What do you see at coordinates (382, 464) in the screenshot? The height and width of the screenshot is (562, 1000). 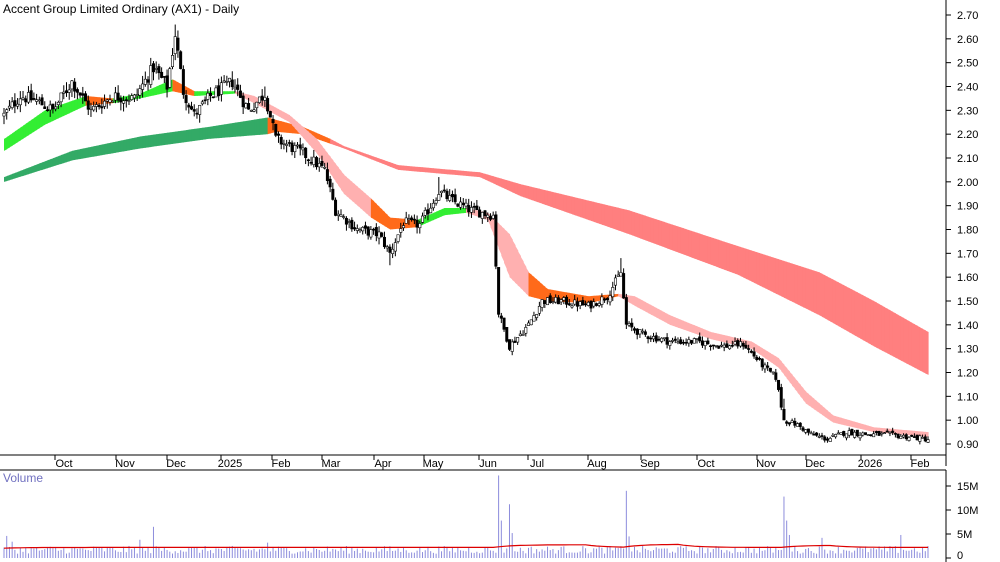 I see `price-x-tick-label: Apr` at bounding box center [382, 464].